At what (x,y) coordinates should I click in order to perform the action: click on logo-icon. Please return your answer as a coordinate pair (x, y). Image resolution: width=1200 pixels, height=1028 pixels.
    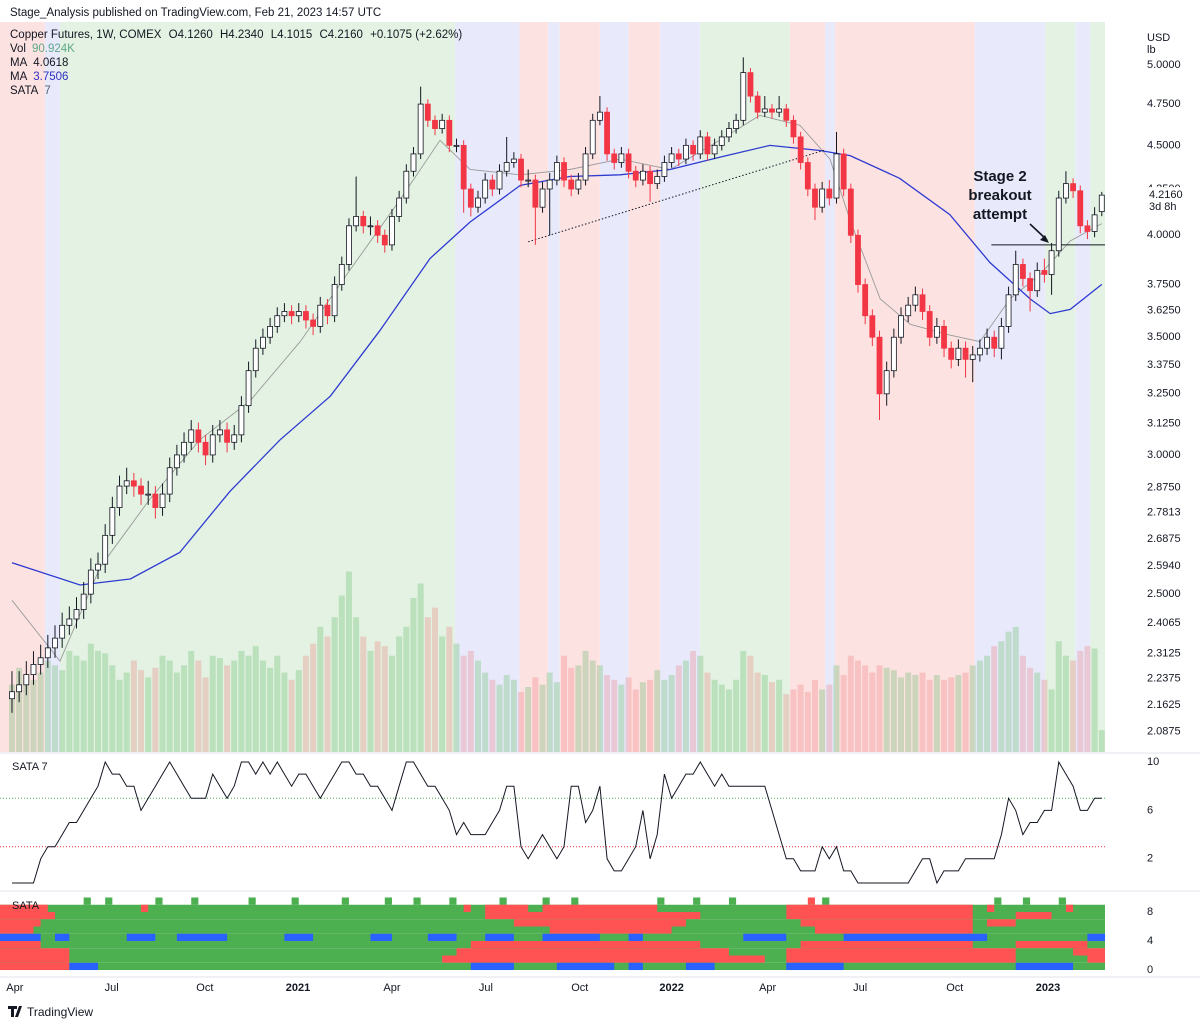
    Looking at the image, I should click on (15, 1011).